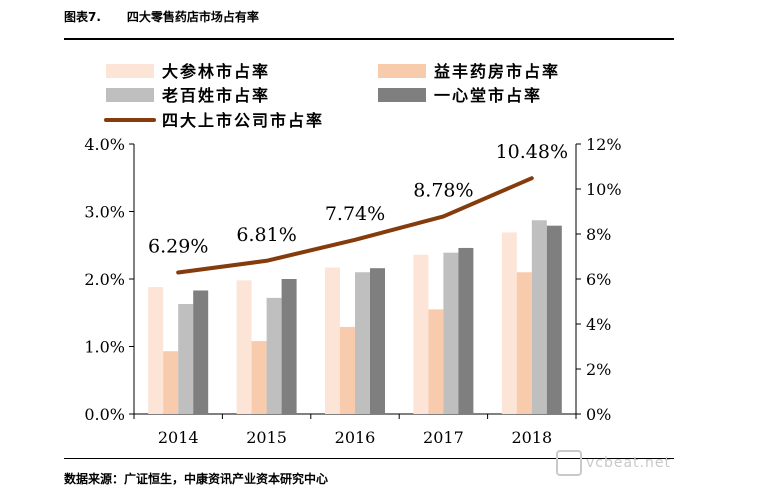  Describe the element at coordinates (82, 17) in the screenshot. I see `figure-number: 图表7.` at that location.